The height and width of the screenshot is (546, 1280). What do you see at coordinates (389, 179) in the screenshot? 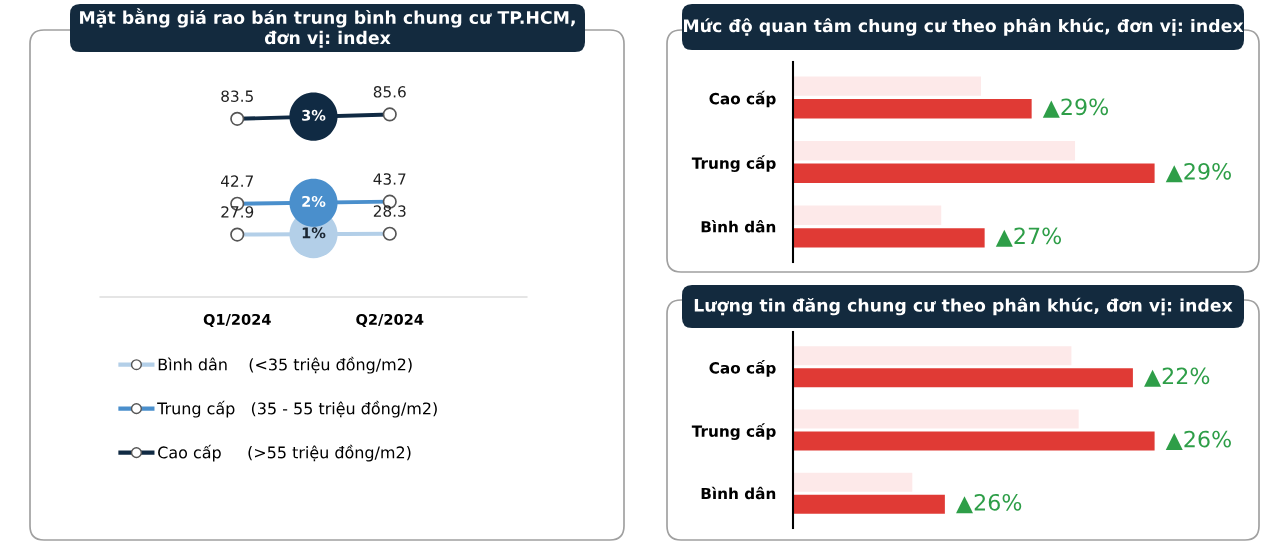
I see `data-label: 43.7` at bounding box center [389, 179].